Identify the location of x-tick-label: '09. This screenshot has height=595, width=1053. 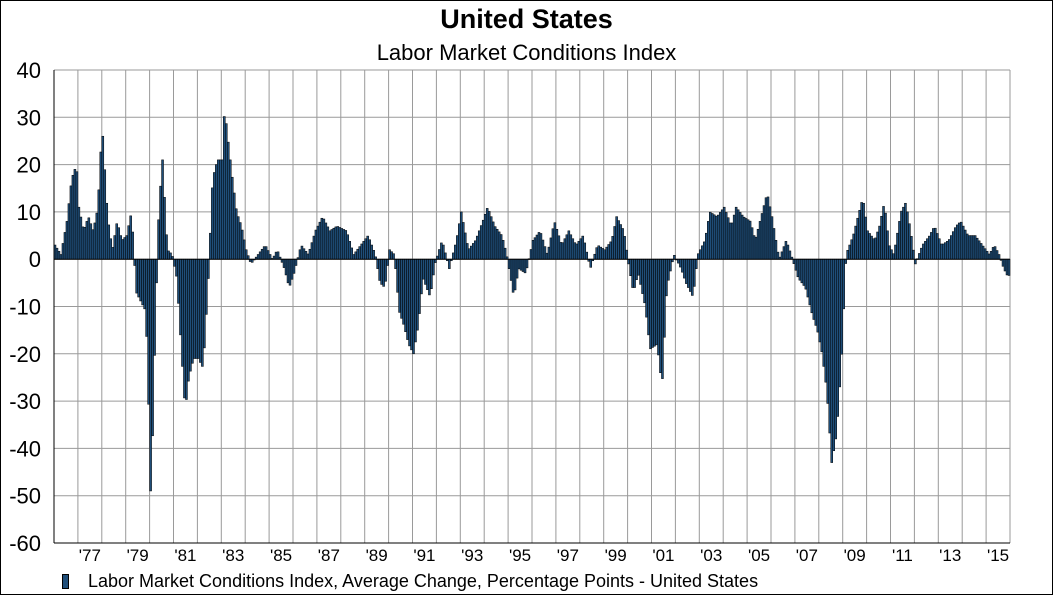
(855, 555).